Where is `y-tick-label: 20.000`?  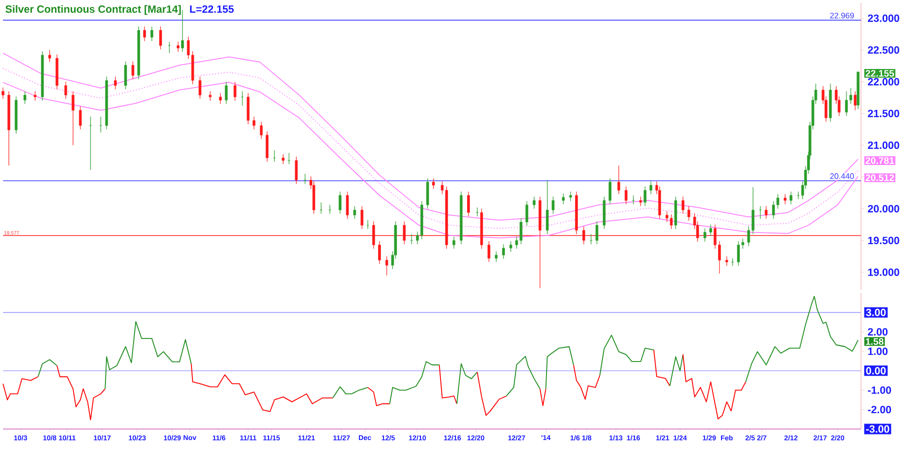 y-tick-label: 20.000 is located at coordinates (884, 208).